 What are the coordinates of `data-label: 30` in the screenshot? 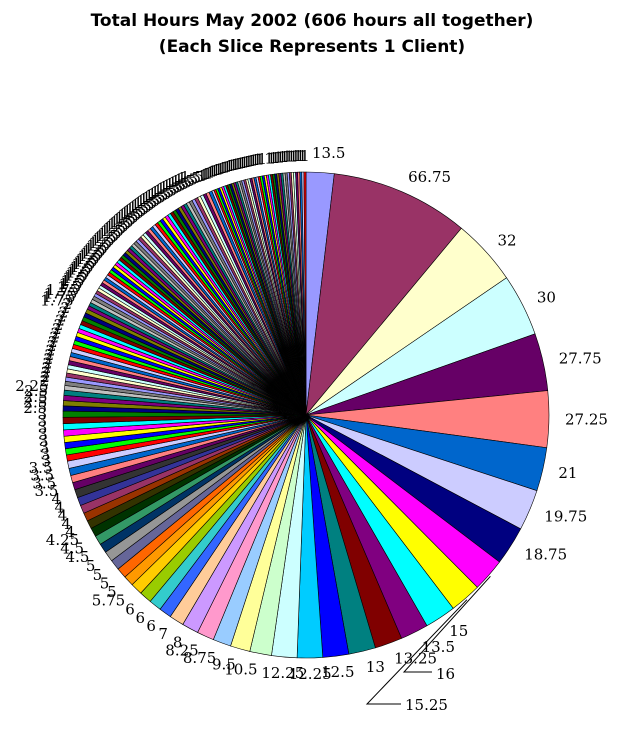 It's located at (546, 298).